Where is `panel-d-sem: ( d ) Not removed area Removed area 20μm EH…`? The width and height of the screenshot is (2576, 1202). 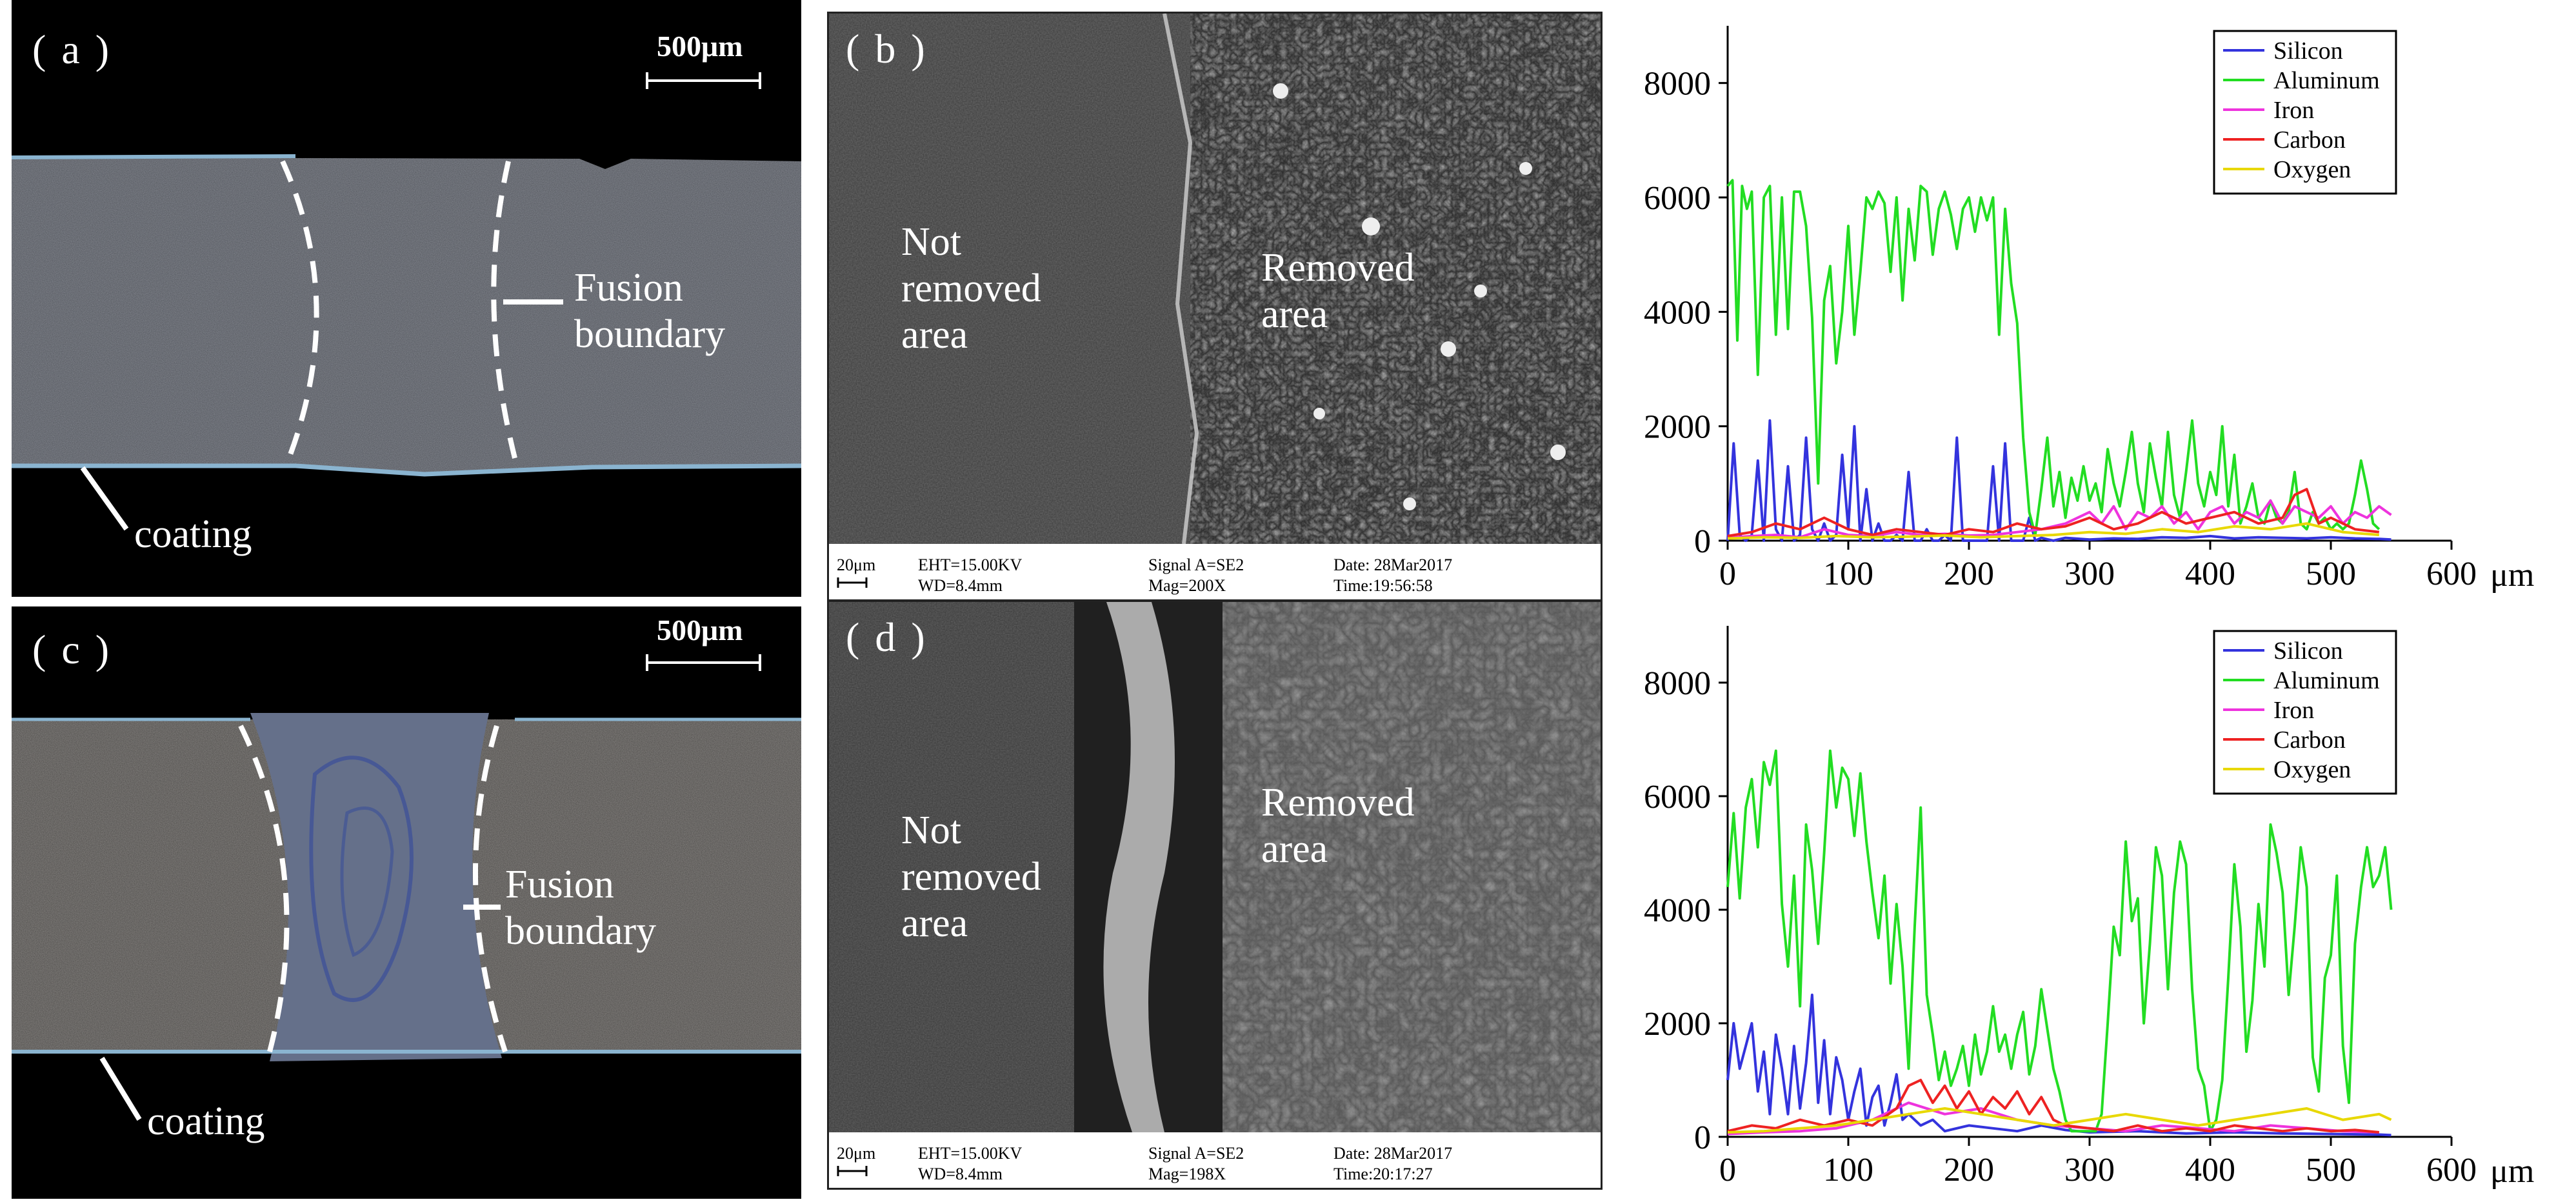 panel-d-sem: ( d ) Not removed area Removed area 20μm EH… is located at coordinates (1215, 895).